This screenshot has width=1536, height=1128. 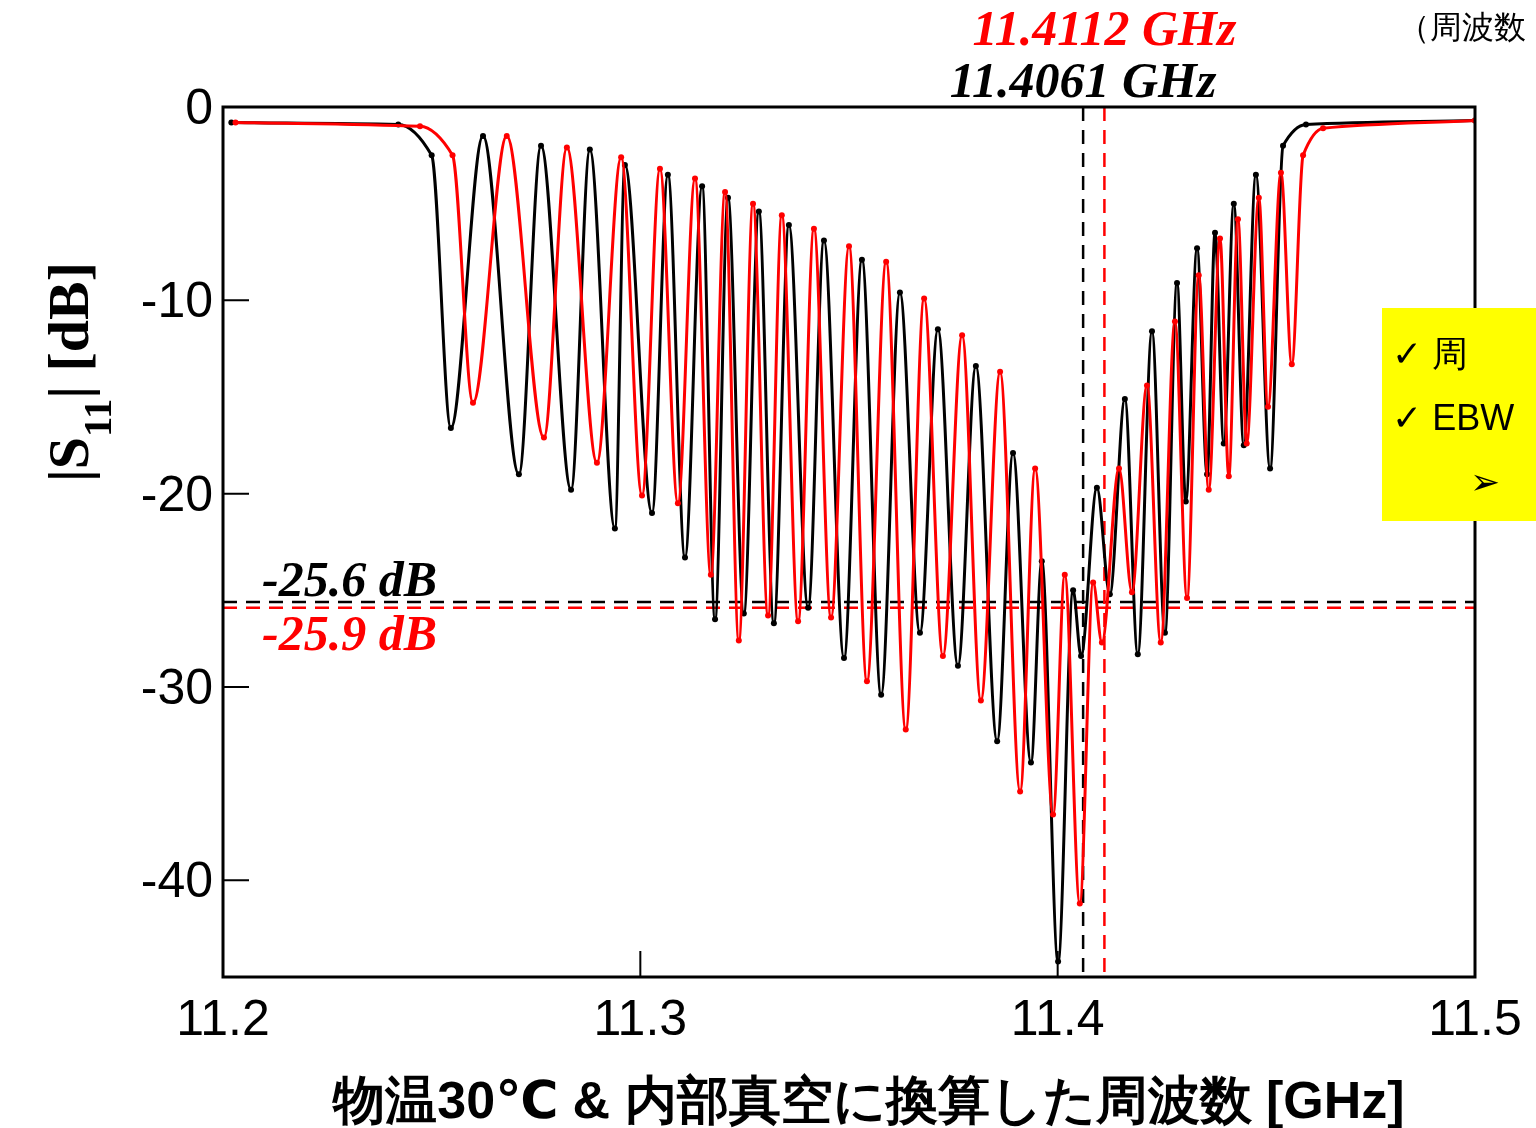 What do you see at coordinates (176, 687) in the screenshot?
I see `y-tick-label: -30` at bounding box center [176, 687].